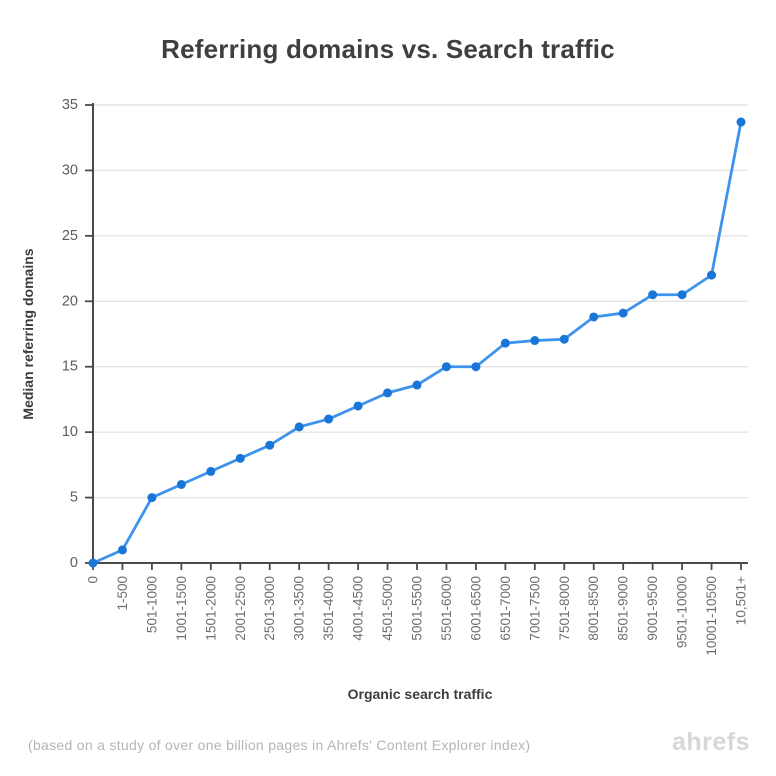  I want to click on x-tick-label: 1-500, so click(122, 593).